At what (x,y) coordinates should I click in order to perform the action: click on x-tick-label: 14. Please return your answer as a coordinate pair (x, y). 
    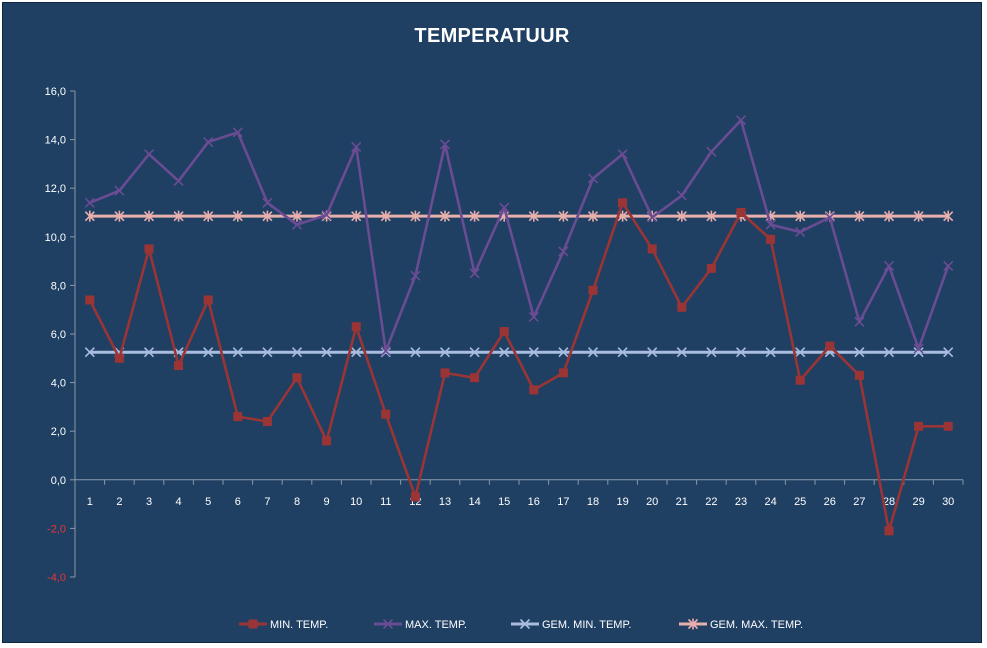
    Looking at the image, I should click on (474, 502).